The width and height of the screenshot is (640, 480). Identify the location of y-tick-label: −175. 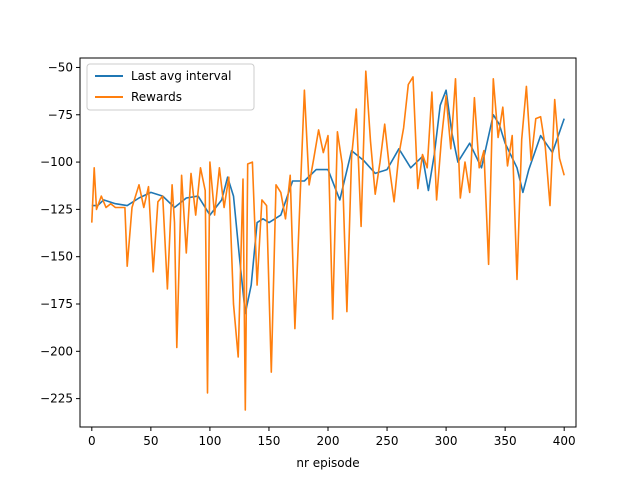
(56, 304).